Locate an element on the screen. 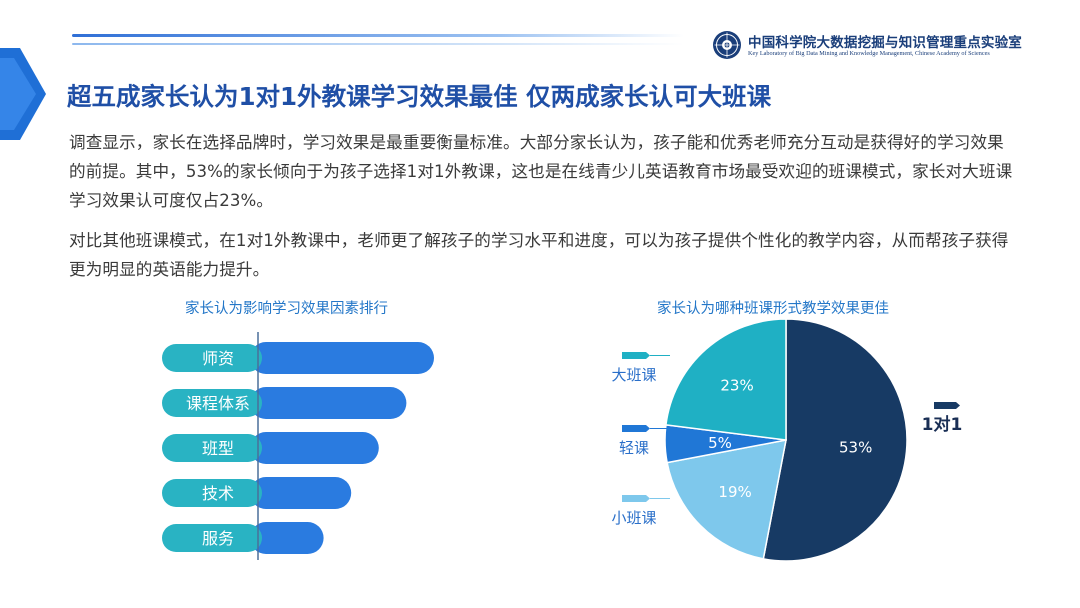  pie-chart-title: 家长认为哪种班课形式教学效果更佳 is located at coordinates (773, 309).